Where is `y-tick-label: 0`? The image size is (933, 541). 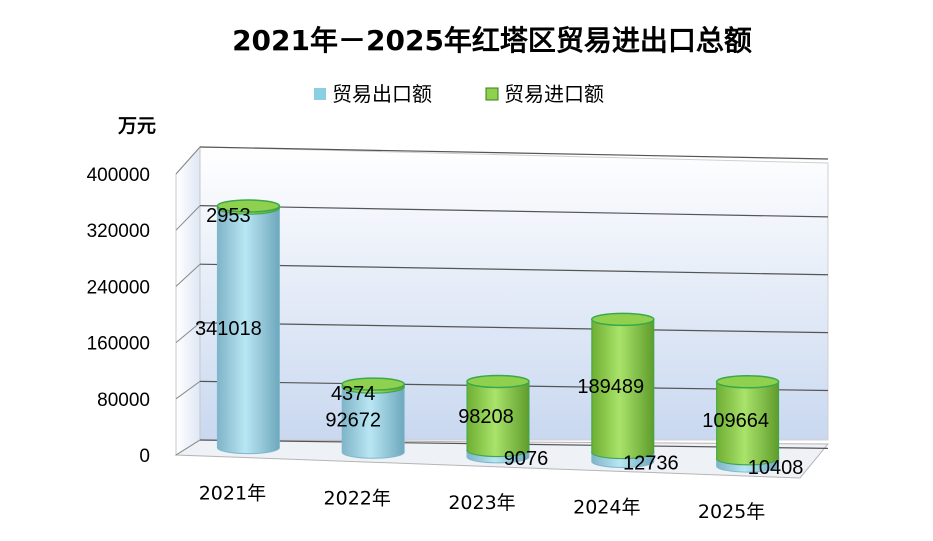 y-tick-label: 0 is located at coordinates (144, 456).